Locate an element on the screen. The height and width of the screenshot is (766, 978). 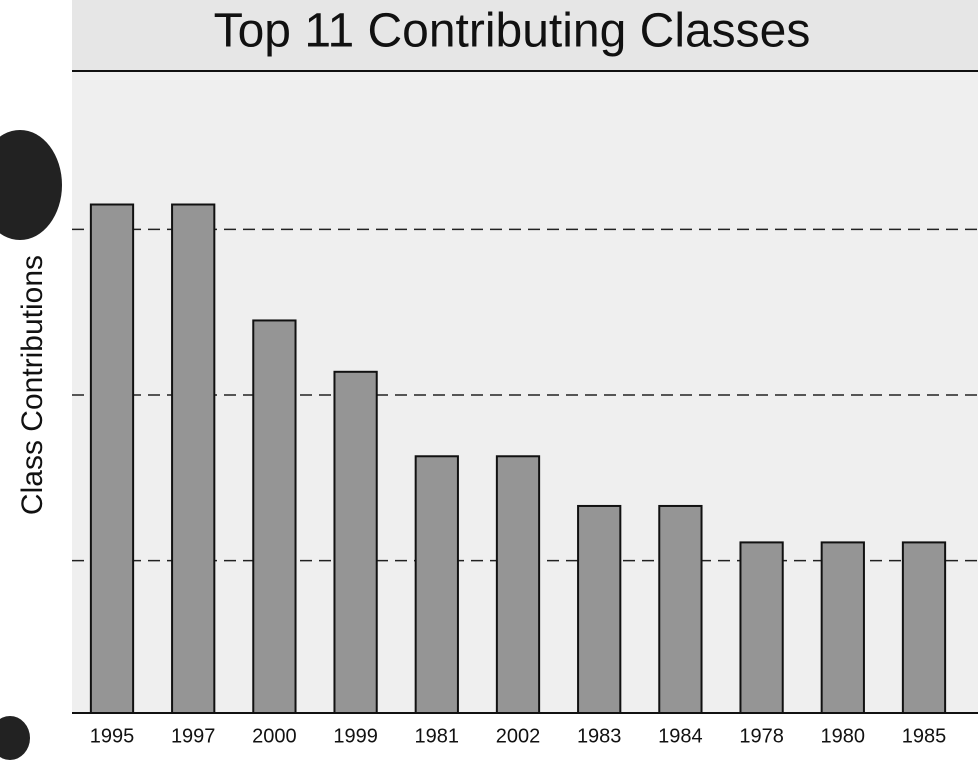
x-tick-label: 1983 is located at coordinates (599, 736).